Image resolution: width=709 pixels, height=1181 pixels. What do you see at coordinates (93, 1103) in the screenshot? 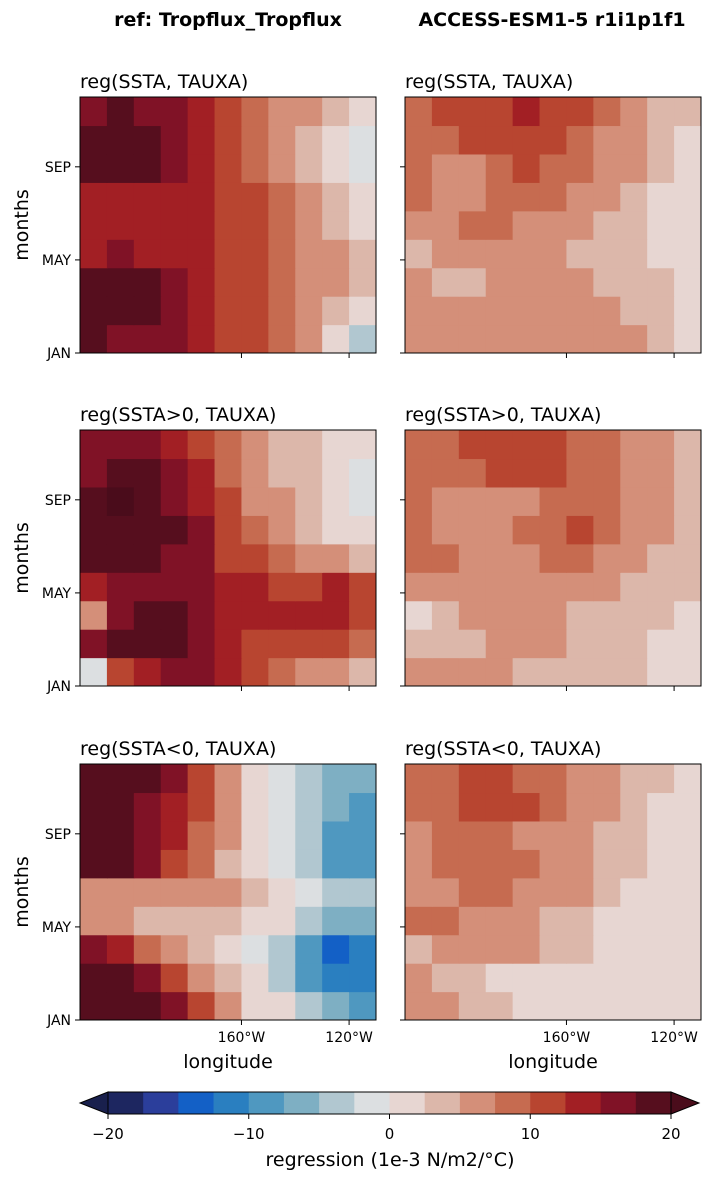
I see `colorbar-extend-min` at bounding box center [93, 1103].